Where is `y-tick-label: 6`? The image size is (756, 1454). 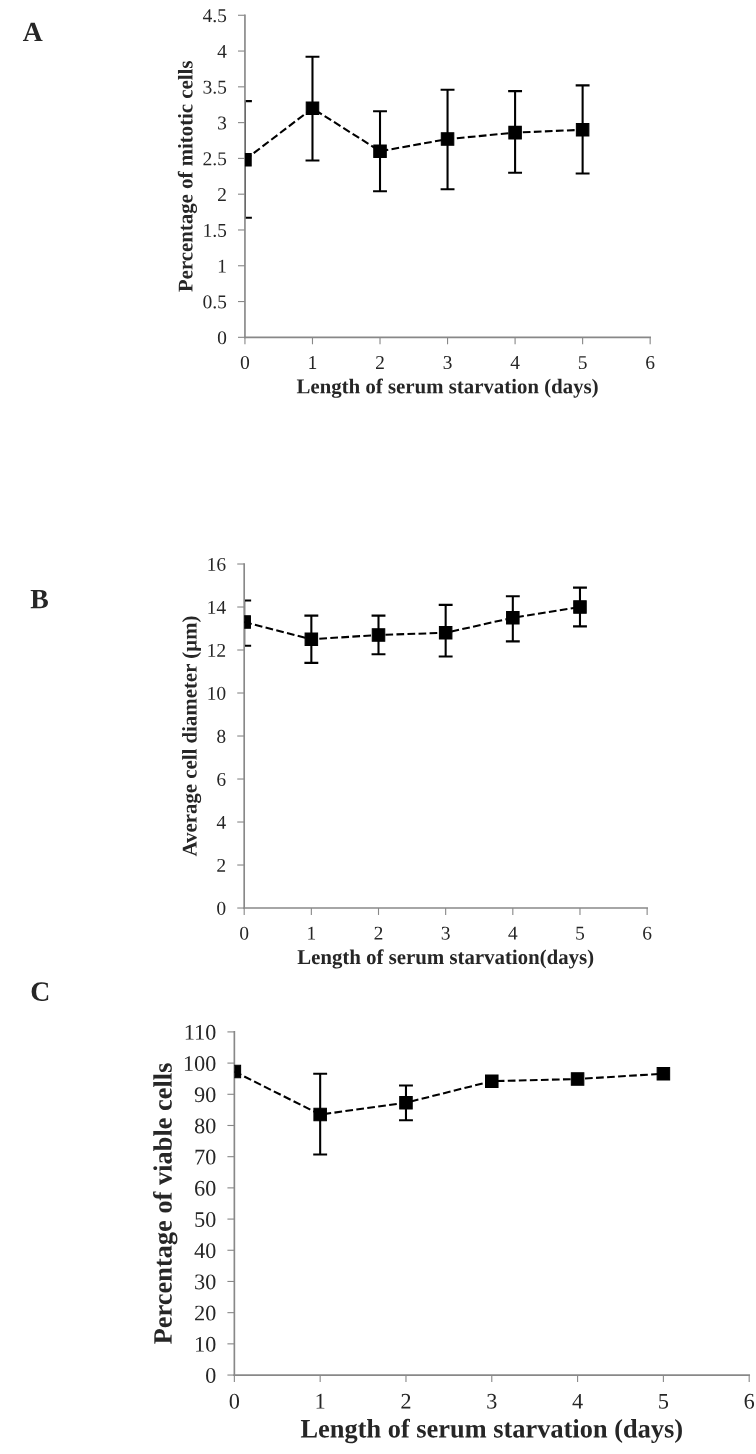
y-tick-label: 6 is located at coordinates (221, 779).